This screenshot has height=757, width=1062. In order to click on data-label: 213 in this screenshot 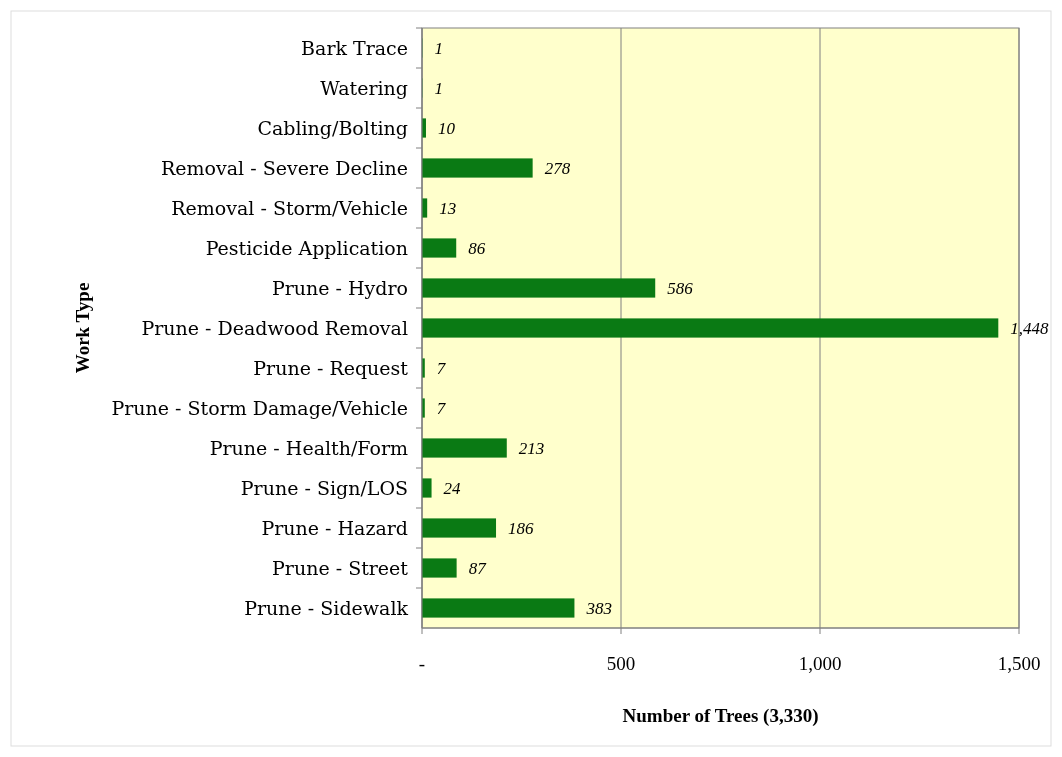, I will do `click(531, 448)`.